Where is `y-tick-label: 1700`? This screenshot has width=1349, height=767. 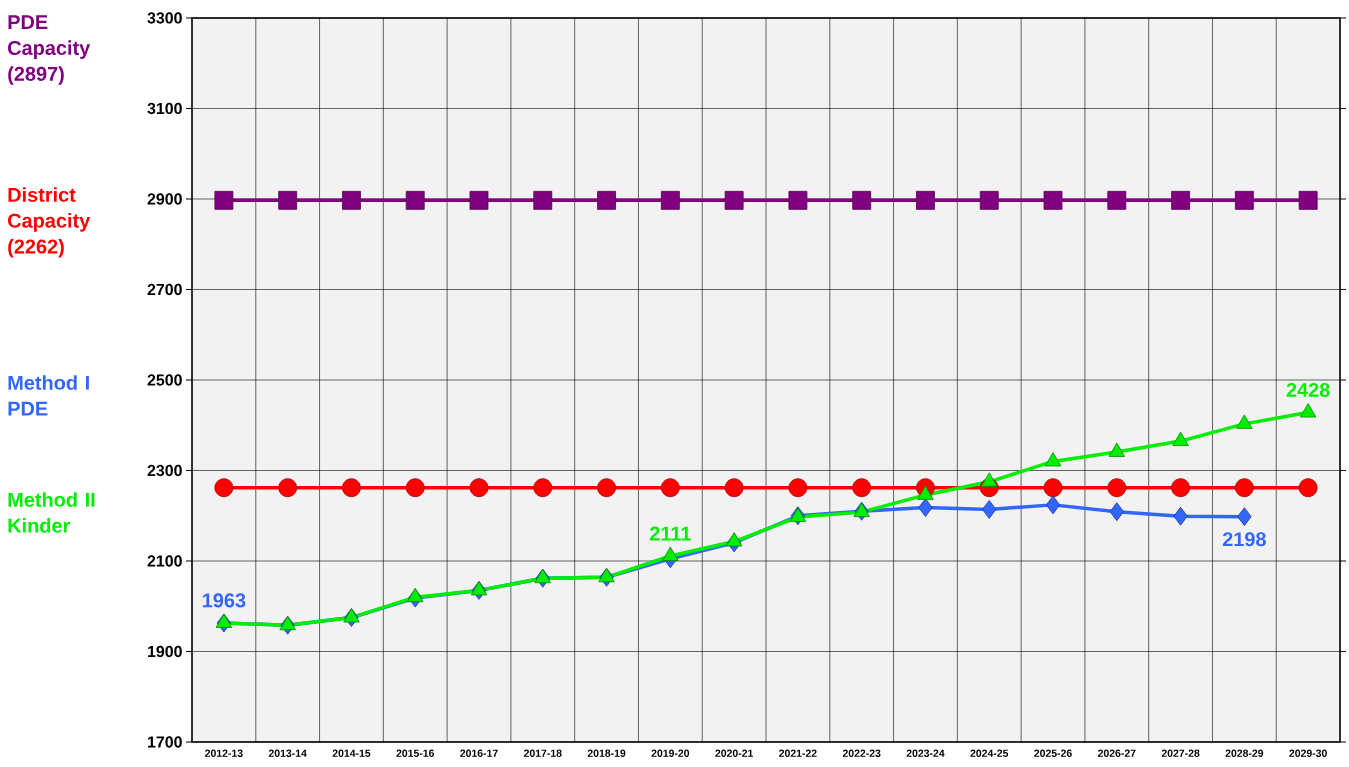 y-tick-label: 1700 is located at coordinates (165, 742).